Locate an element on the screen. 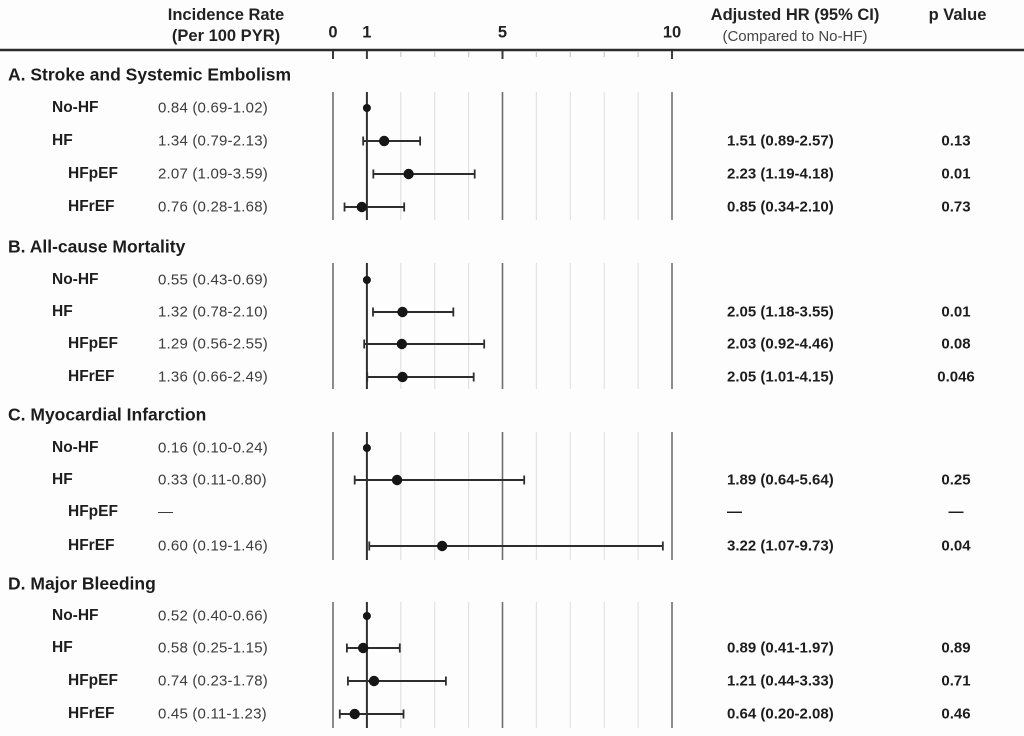  section-title: C. Myocardial Infarction is located at coordinates (107, 414).